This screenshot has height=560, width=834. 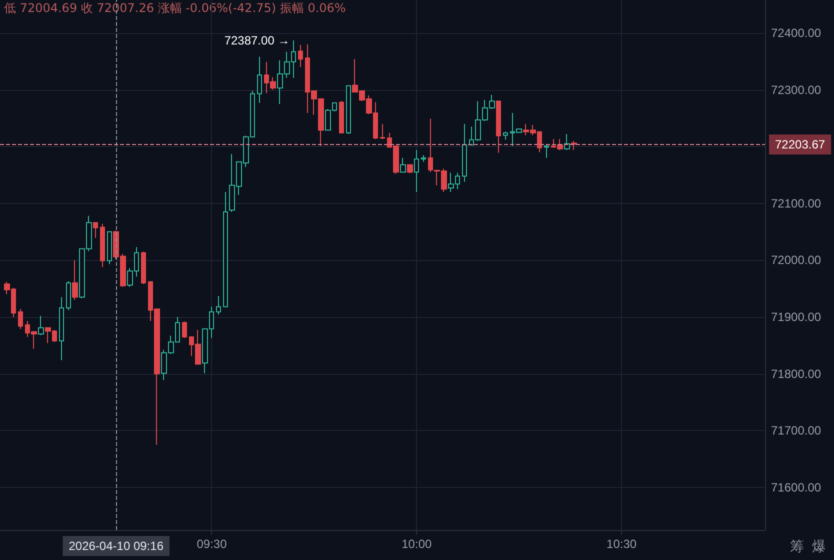 What do you see at coordinates (796, 89) in the screenshot?
I see `y-tick-label: 72300.00` at bounding box center [796, 89].